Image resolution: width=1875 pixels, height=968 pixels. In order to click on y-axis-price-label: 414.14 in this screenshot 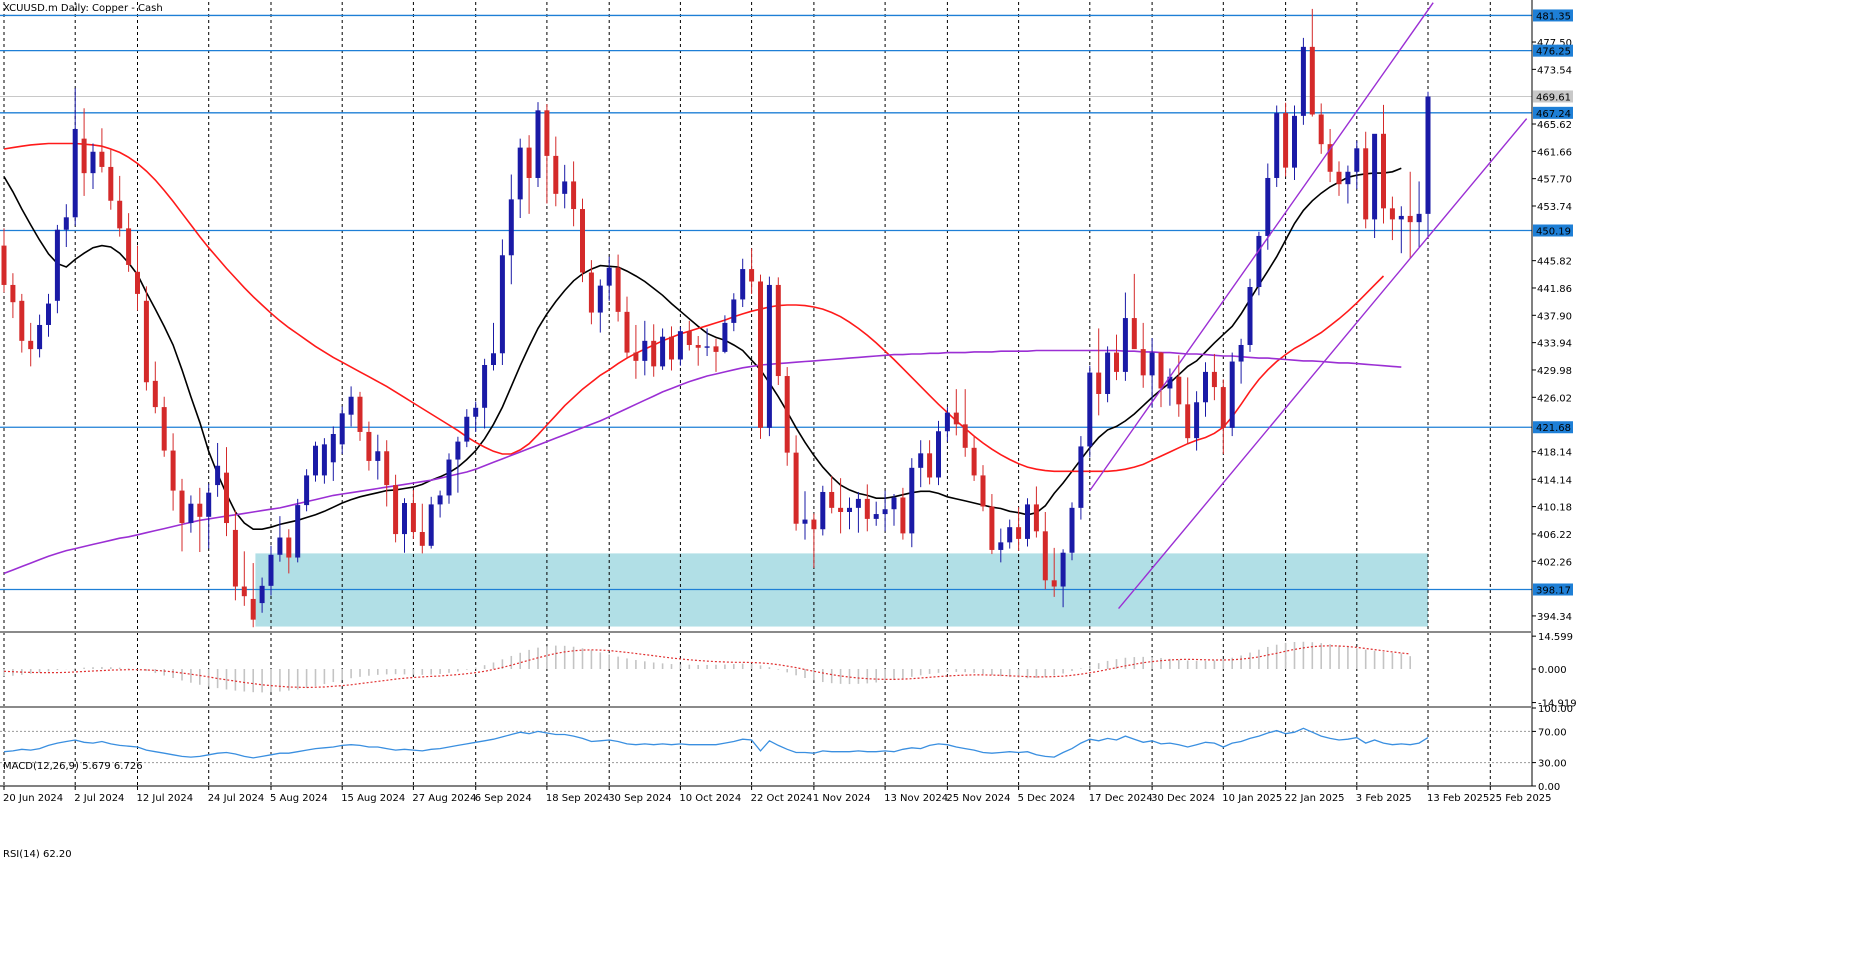, I will do `click(1554, 480)`.